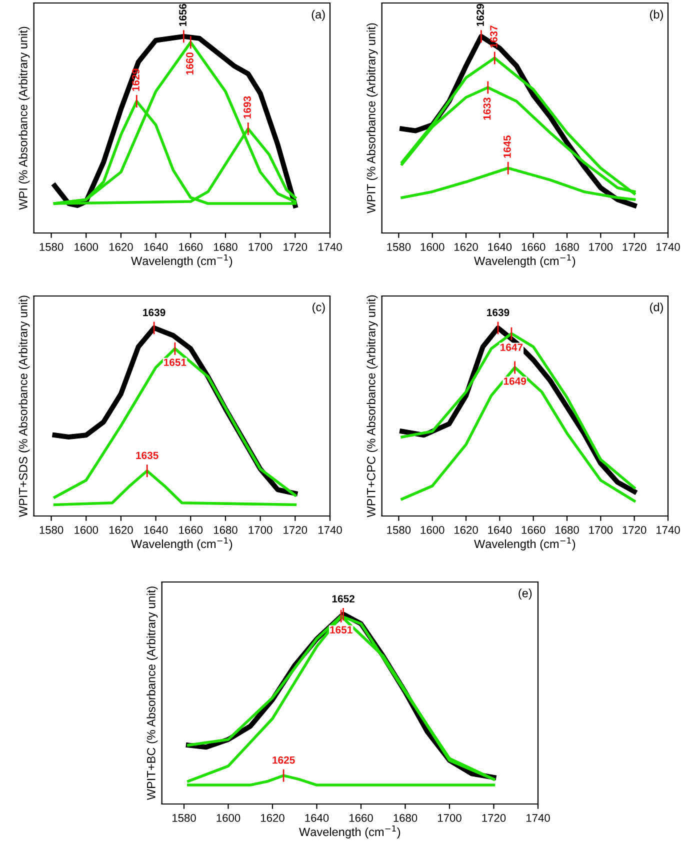 The width and height of the screenshot is (693, 847). Describe the element at coordinates (487, 109) in the screenshot. I see `annotation: 1633` at that location.